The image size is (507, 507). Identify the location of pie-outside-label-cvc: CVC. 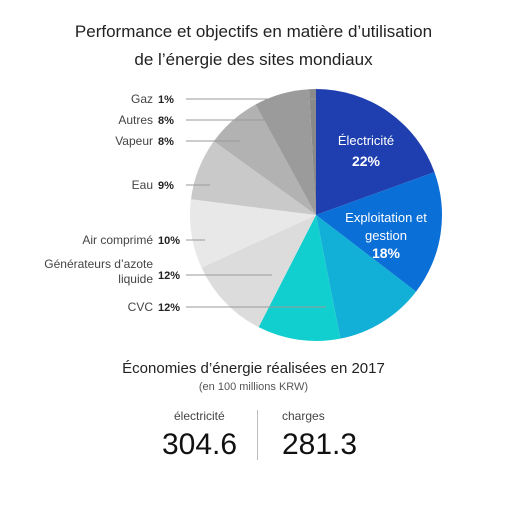
(141, 307).